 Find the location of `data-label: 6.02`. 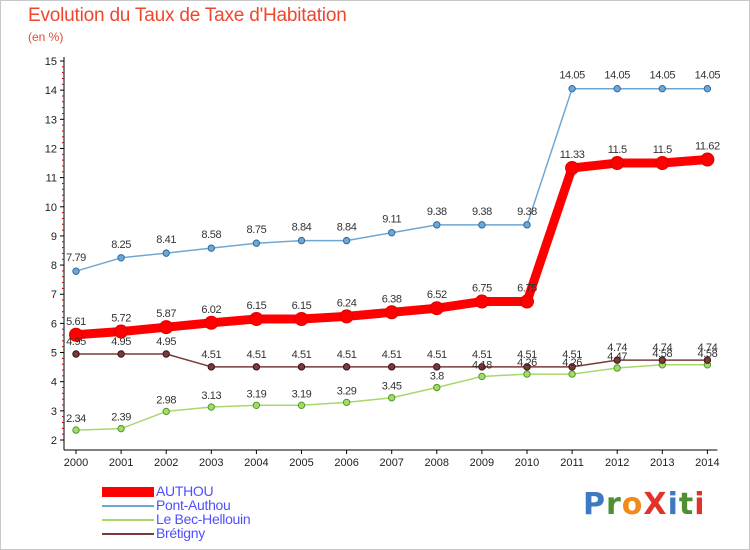

data-label: 6.02 is located at coordinates (211, 310).